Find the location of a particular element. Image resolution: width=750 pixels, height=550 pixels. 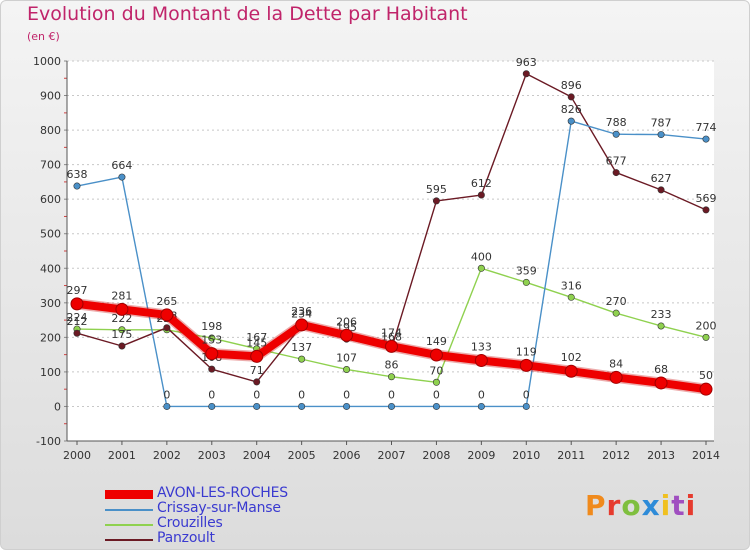

legend-swatch-avon is located at coordinates (129, 494).